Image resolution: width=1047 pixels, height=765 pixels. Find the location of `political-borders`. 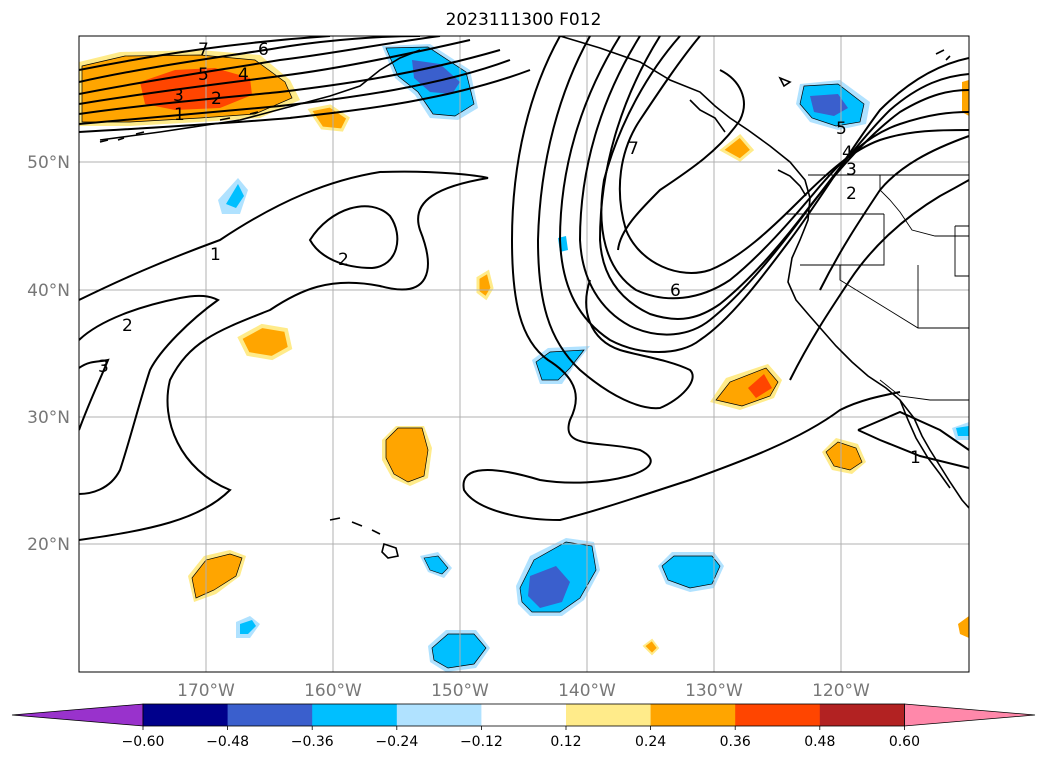

political-borders is located at coordinates (877, 287).